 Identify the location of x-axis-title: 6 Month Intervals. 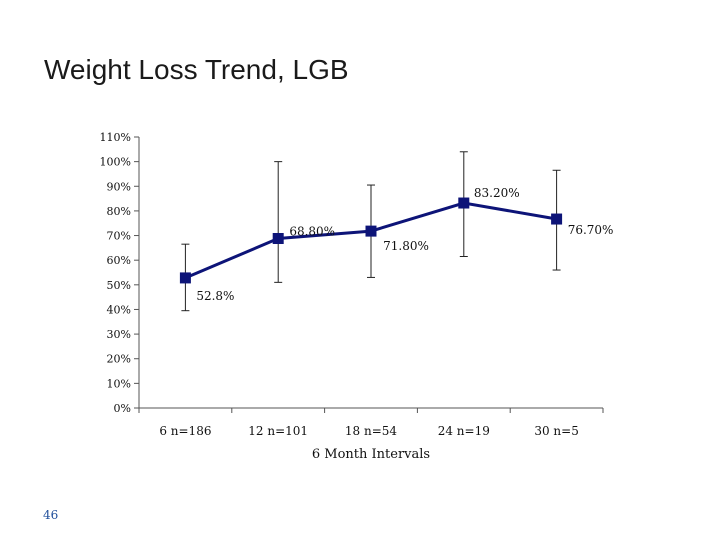
(371, 454).